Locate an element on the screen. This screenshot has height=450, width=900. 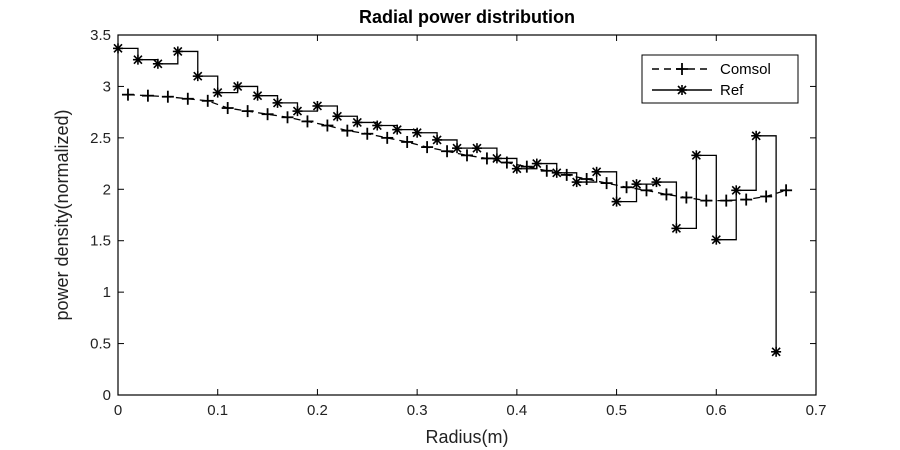
x-axis-label: Radius(m) is located at coordinates (466, 437).